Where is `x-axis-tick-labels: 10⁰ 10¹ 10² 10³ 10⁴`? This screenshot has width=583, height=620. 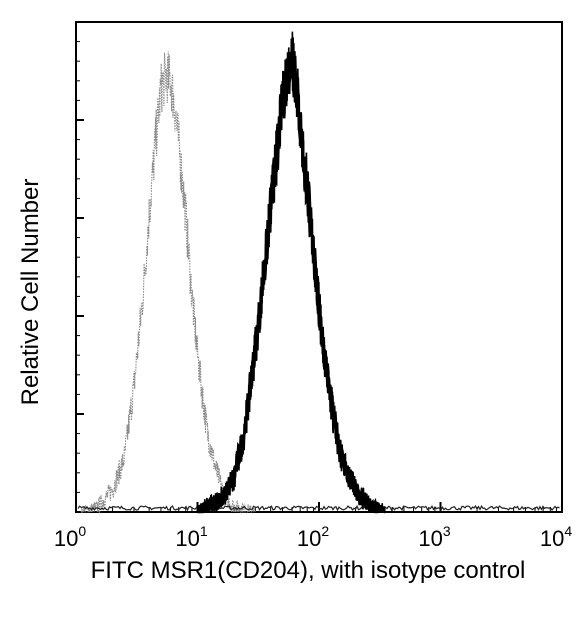
x-axis-tick-labels: 10⁰ 10¹ 10² 10³ 10⁴ is located at coordinates (313, 537).